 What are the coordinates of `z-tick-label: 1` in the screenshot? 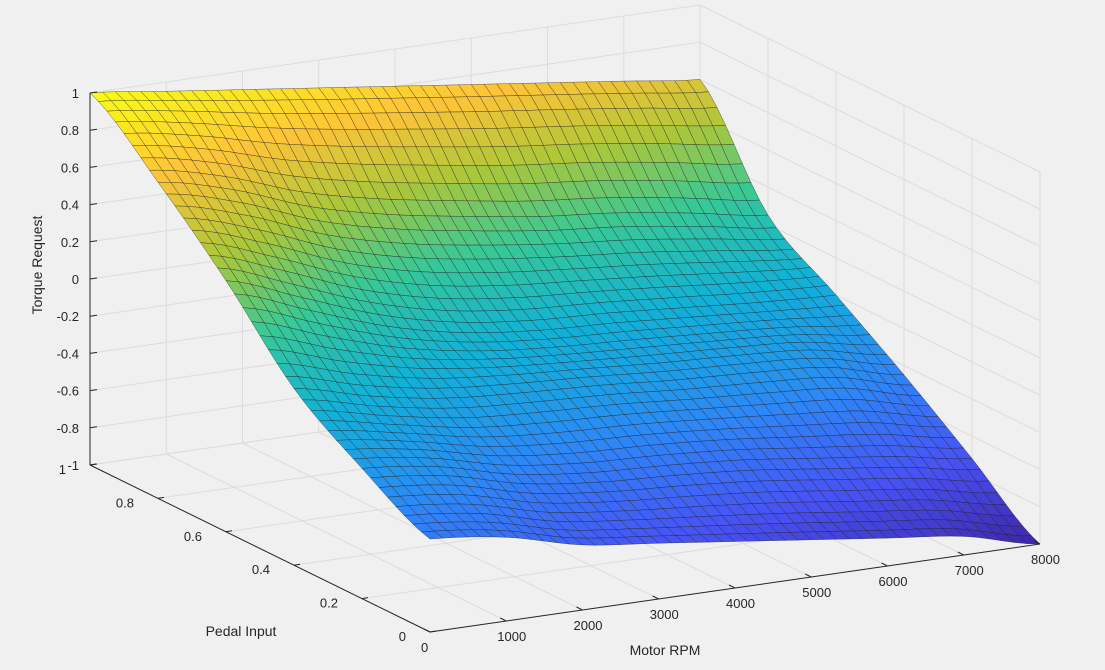 It's located at (75, 93).